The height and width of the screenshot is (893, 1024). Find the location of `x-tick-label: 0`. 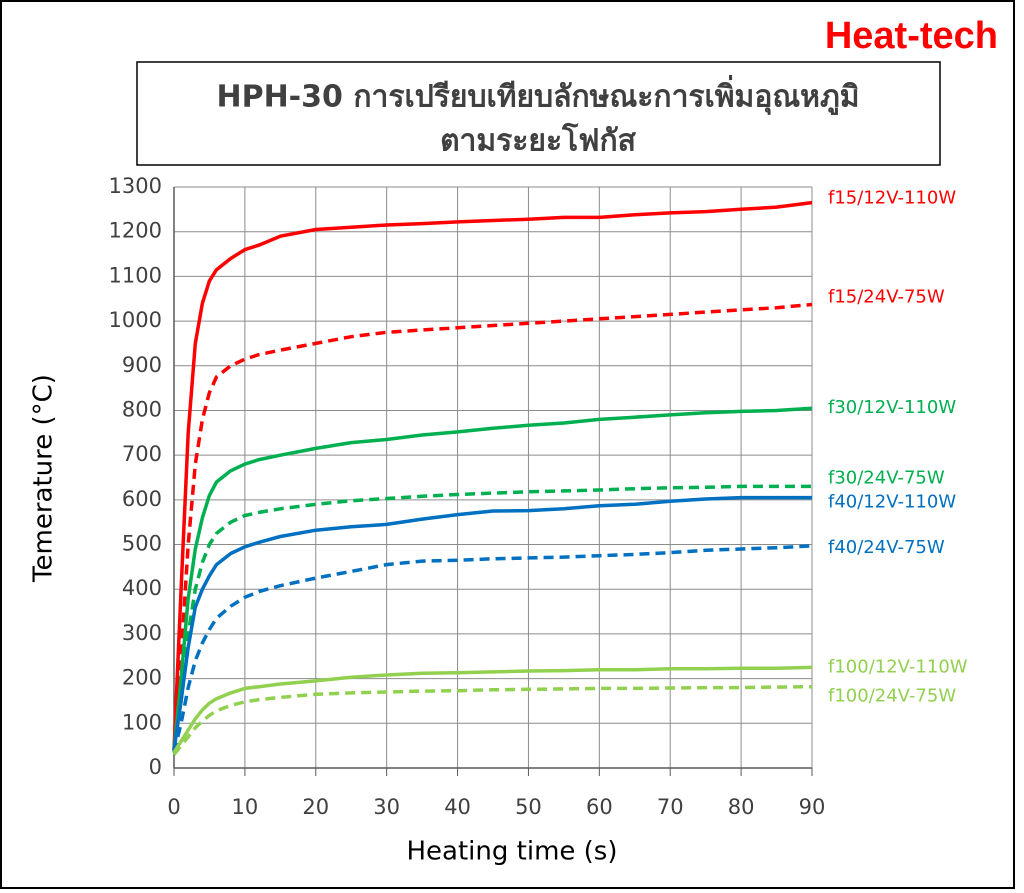

x-tick-label: 0 is located at coordinates (173, 807).